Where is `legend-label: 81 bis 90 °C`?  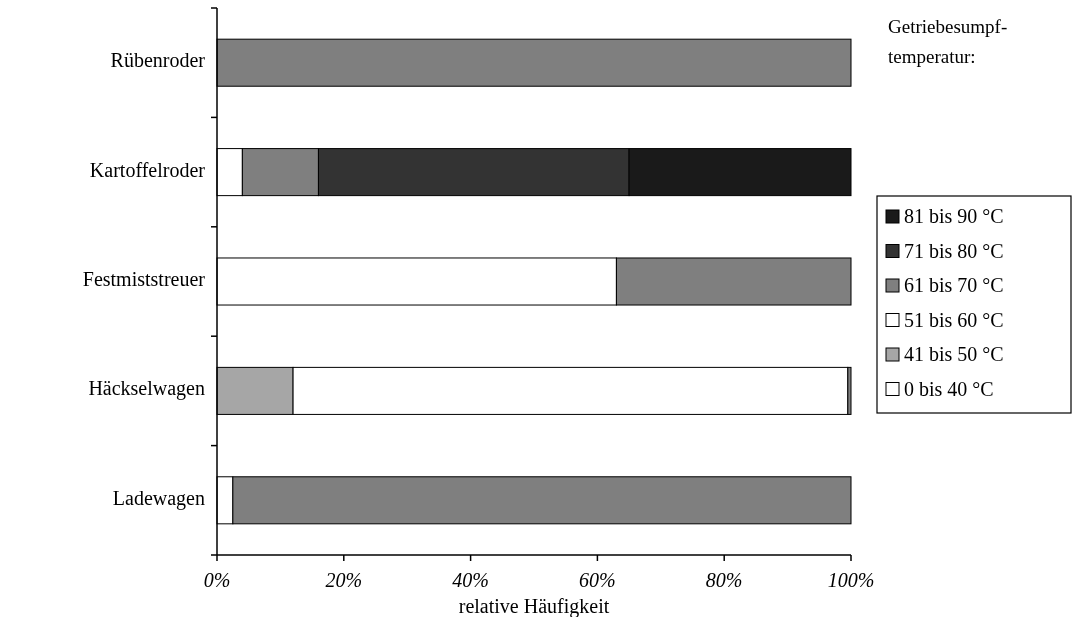
legend-label: 81 bis 90 °C is located at coordinates (954, 216).